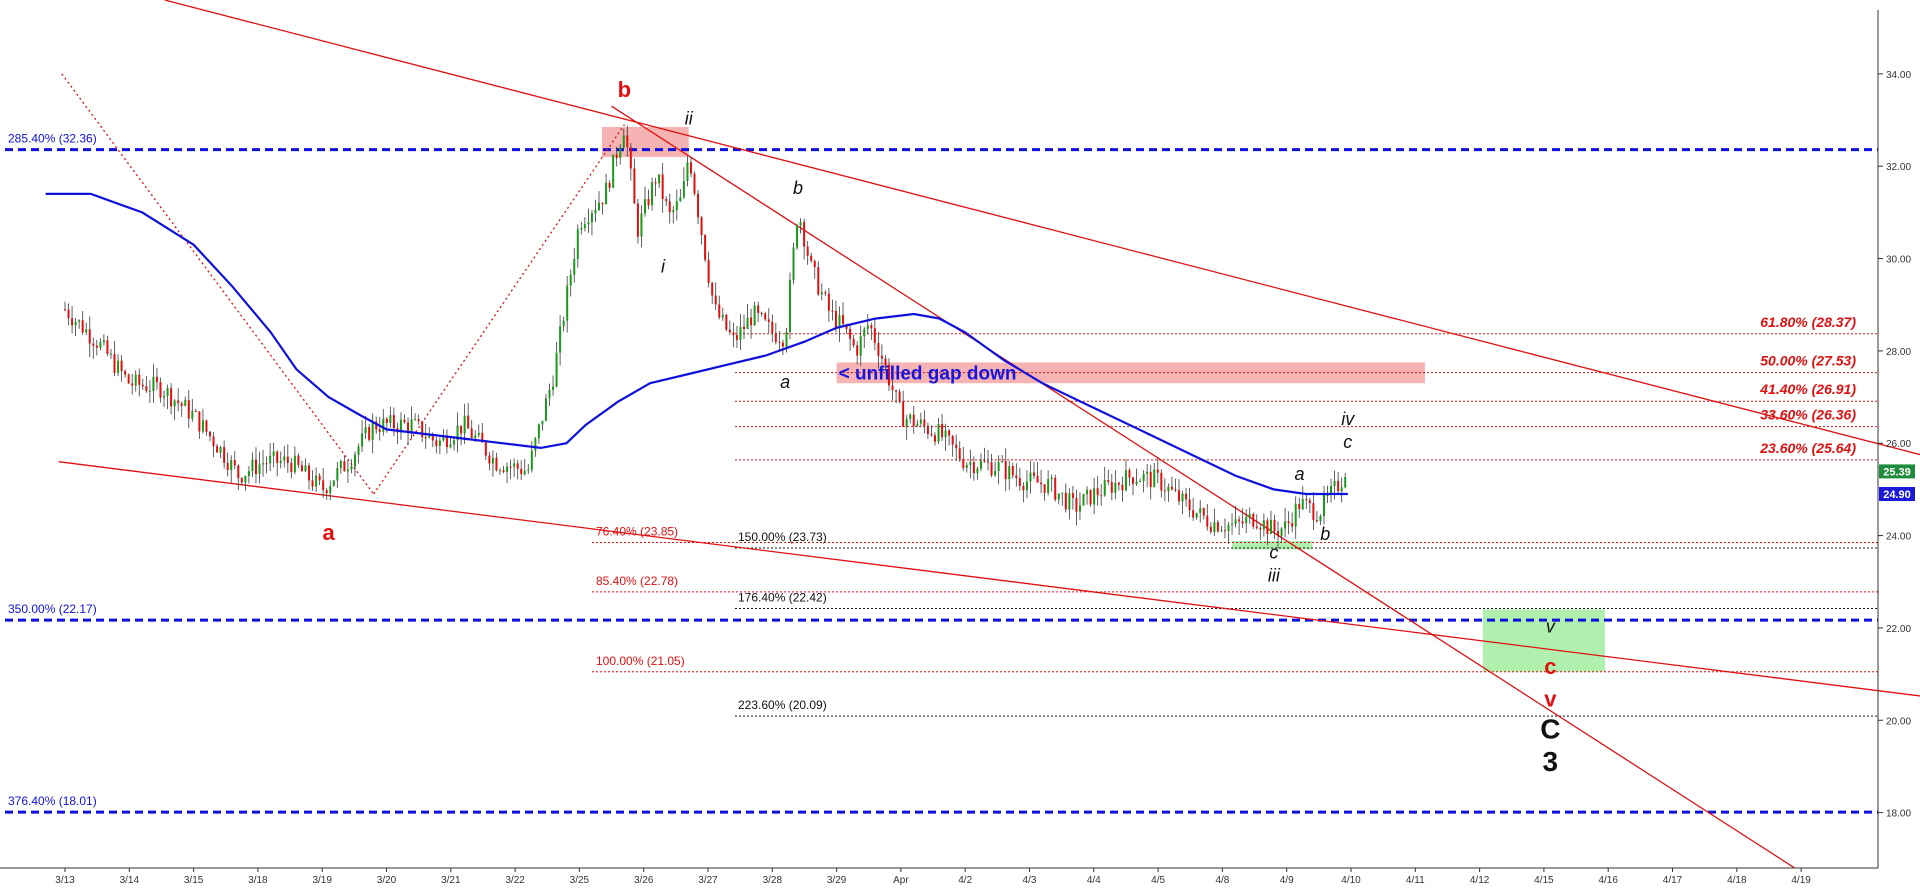 The height and width of the screenshot is (893, 1920). I want to click on gap-annotation: < unfilled gap down, so click(928, 374).